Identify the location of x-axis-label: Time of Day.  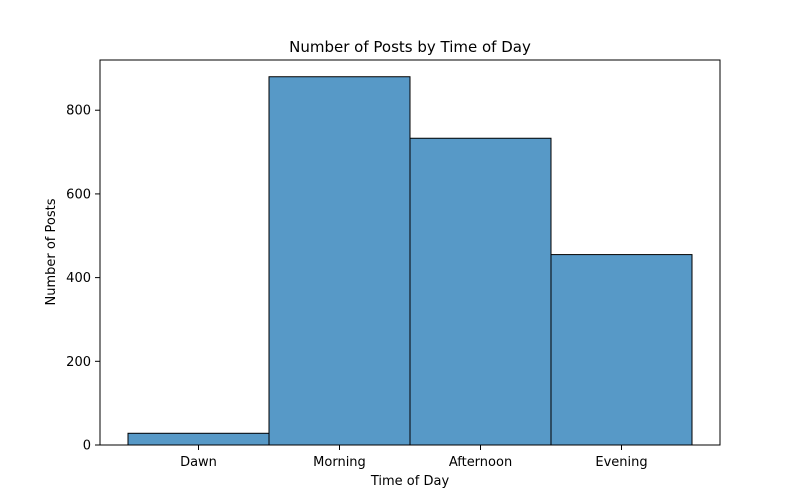
(410, 481).